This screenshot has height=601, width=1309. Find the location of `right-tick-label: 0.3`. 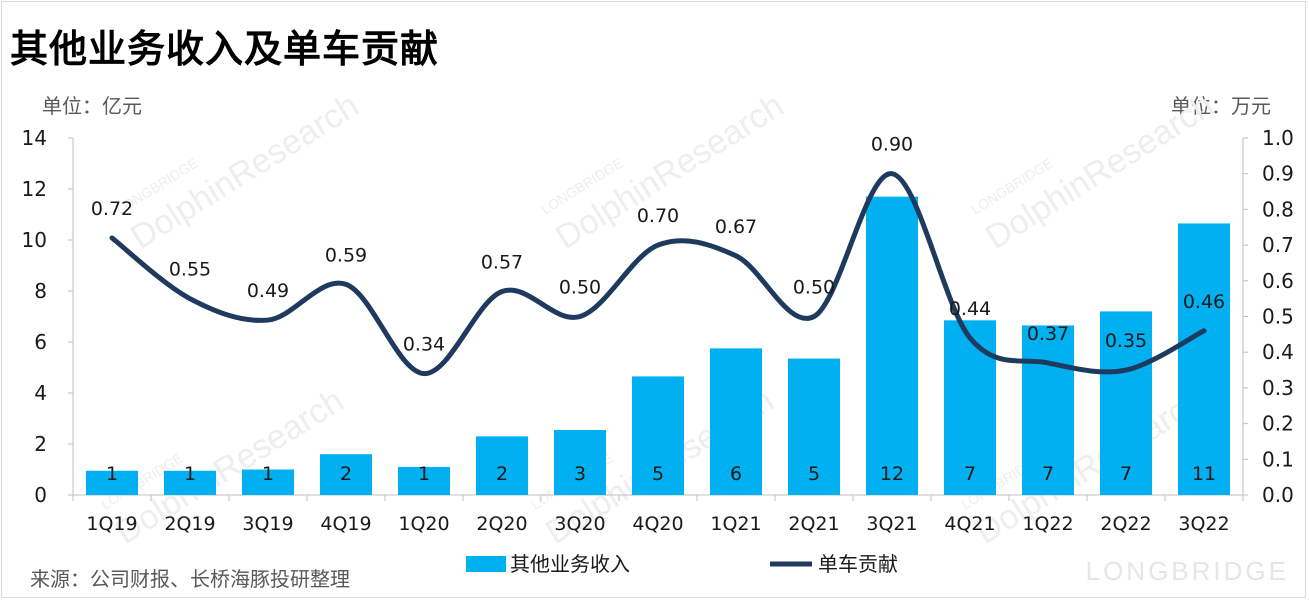

right-tick-label: 0.3 is located at coordinates (1278, 388).